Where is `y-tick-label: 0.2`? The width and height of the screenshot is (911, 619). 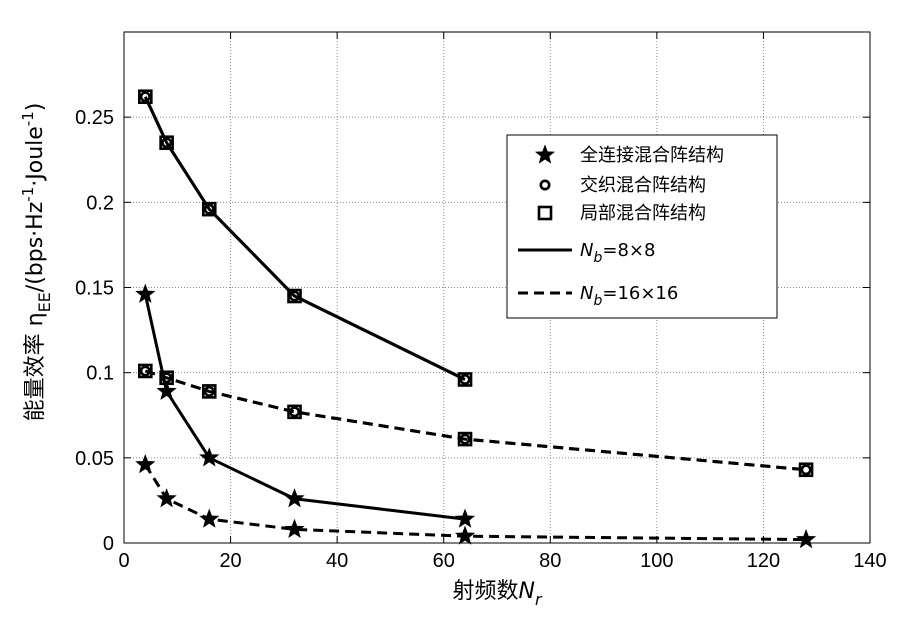
y-tick-label: 0.2 is located at coordinates (100, 203).